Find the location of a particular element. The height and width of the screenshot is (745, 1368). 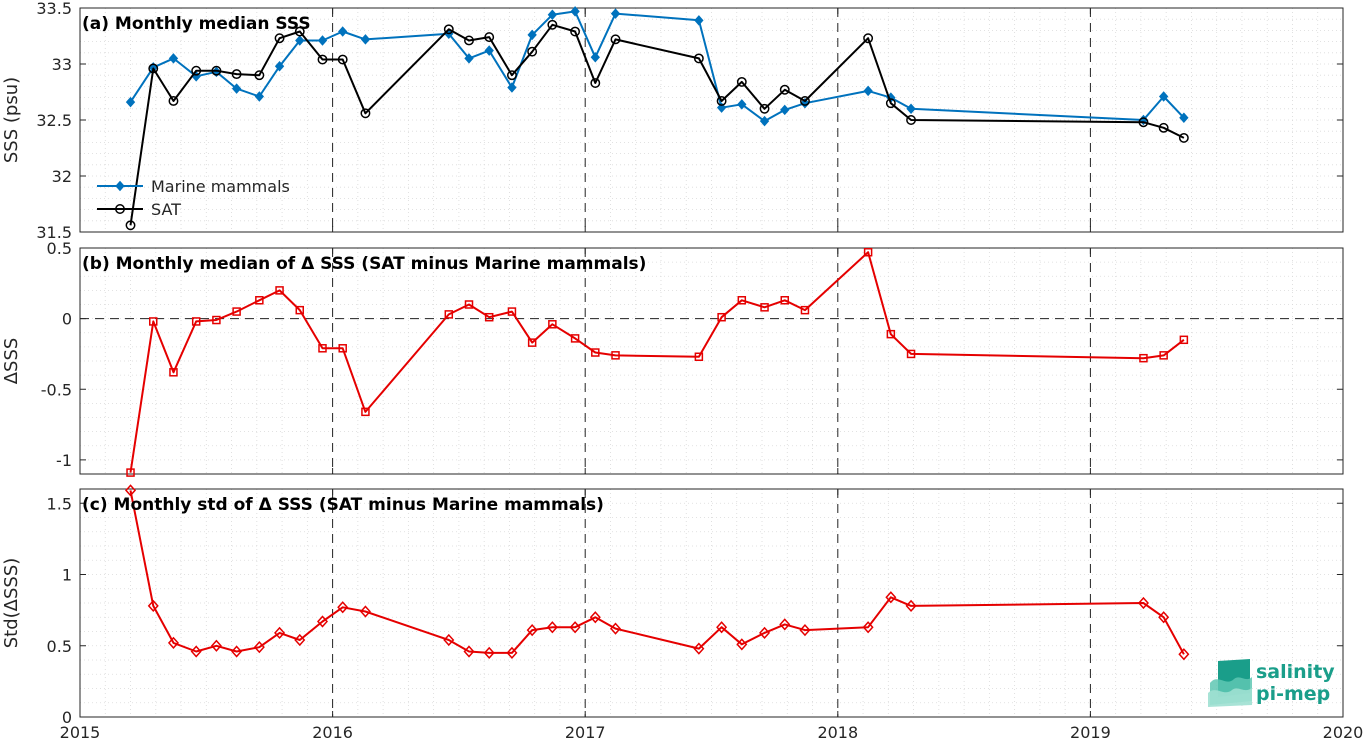

salinity-pi-mep-logo: salinity pi-mep is located at coordinates (1271, 683).